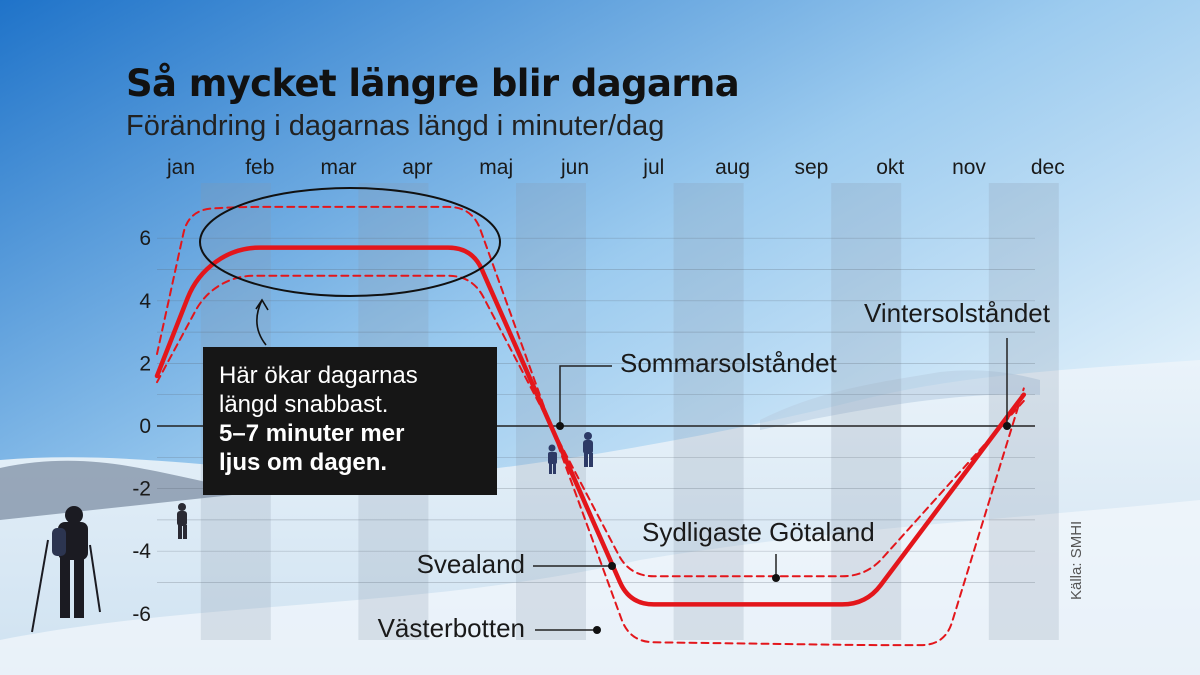  Describe the element at coordinates (471, 564) in the screenshot. I see `svealand-label: Svealand` at that location.